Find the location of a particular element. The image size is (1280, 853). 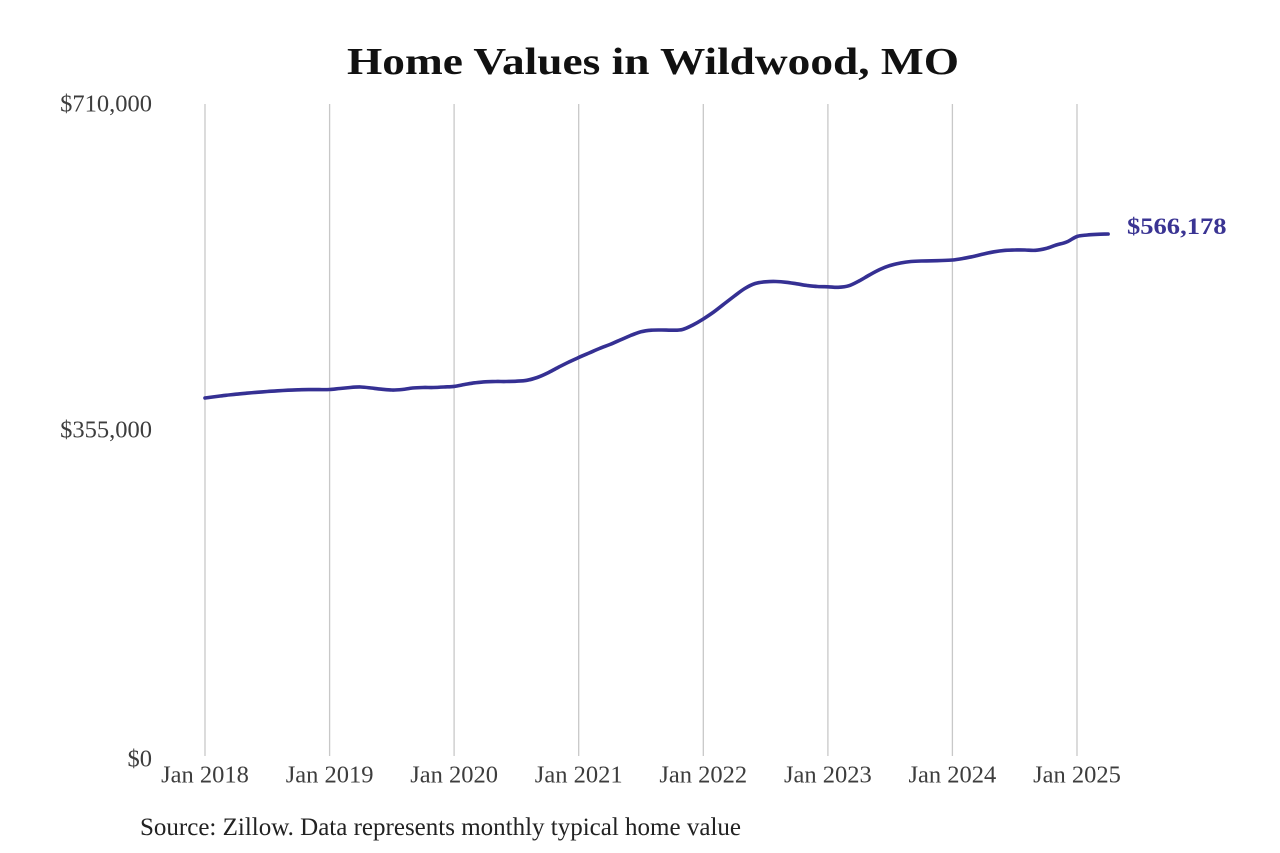

svg-text: Jan 2018 is located at coordinates (205, 775).